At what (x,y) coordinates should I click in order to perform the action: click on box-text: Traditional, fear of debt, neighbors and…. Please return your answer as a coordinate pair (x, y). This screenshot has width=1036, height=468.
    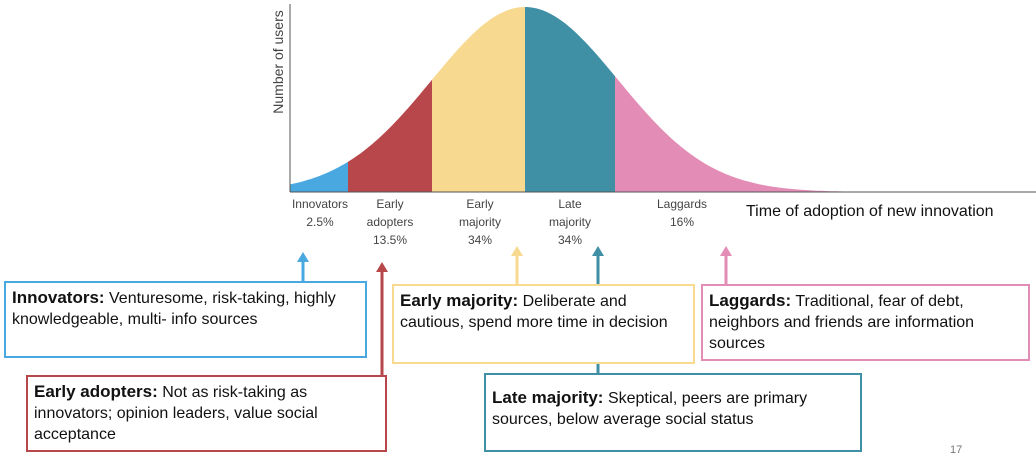
    Looking at the image, I should click on (842, 322).